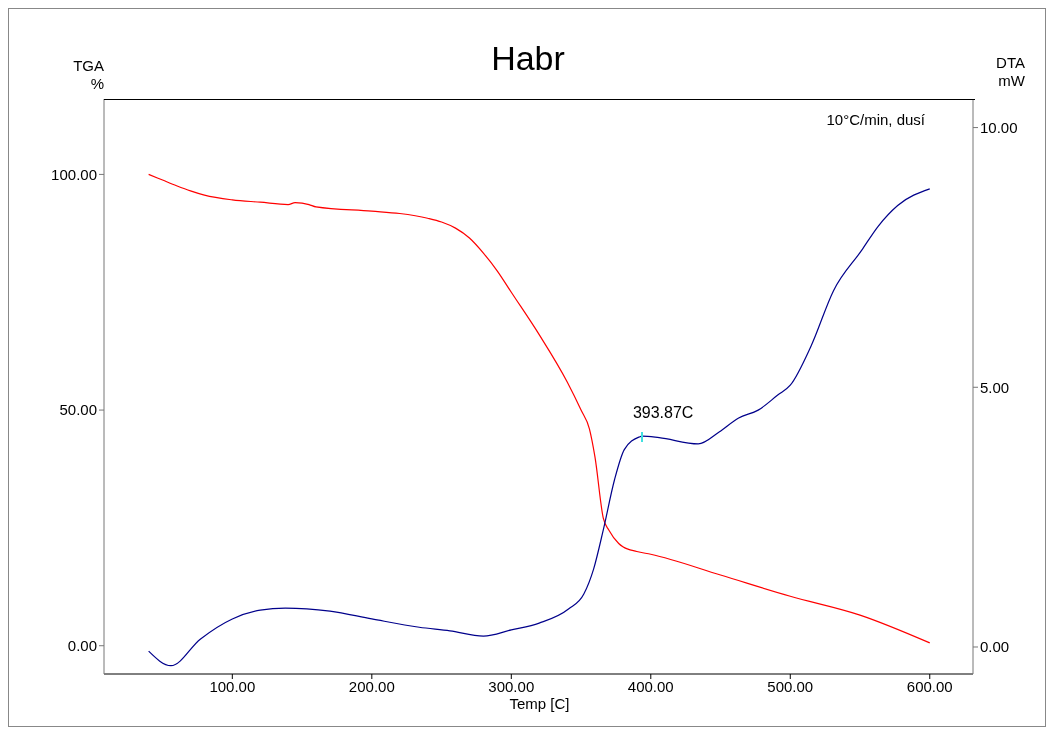 Image resolution: width=1054 pixels, height=735 pixels. I want to click on y-tick-label: 0.00, so click(82, 646).